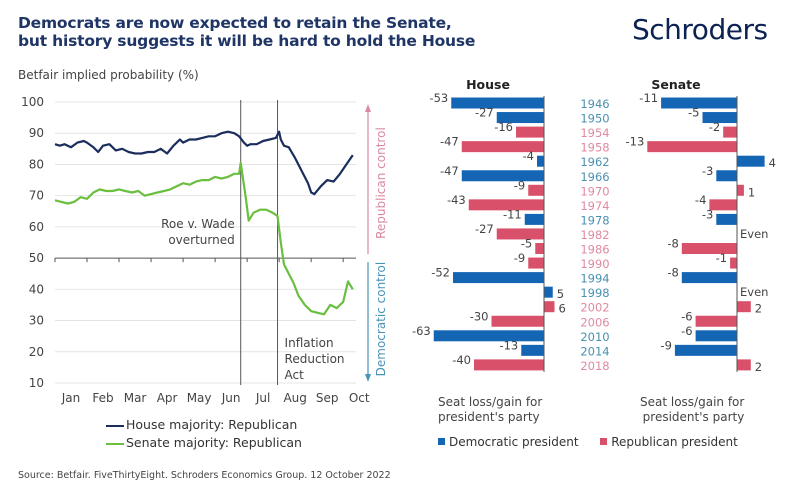 The height and width of the screenshot is (494, 800). Describe the element at coordinates (438, 98) in the screenshot. I see `house-bar-value-label: -53` at that location.